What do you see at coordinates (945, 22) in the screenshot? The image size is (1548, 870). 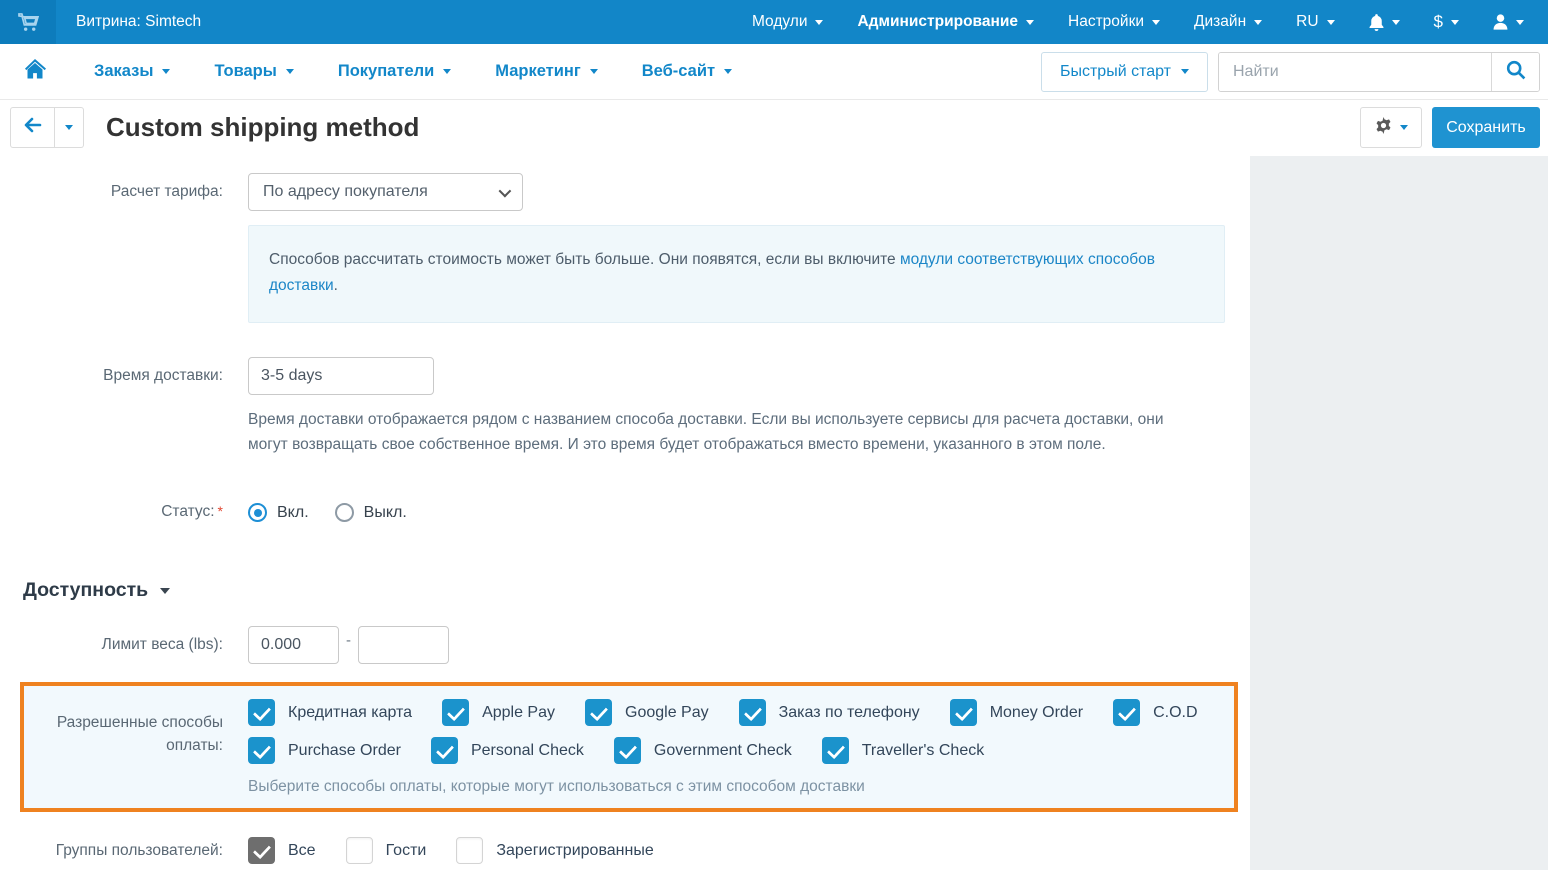 I see `topbar-menu-administration: Администрирование` at bounding box center [945, 22].